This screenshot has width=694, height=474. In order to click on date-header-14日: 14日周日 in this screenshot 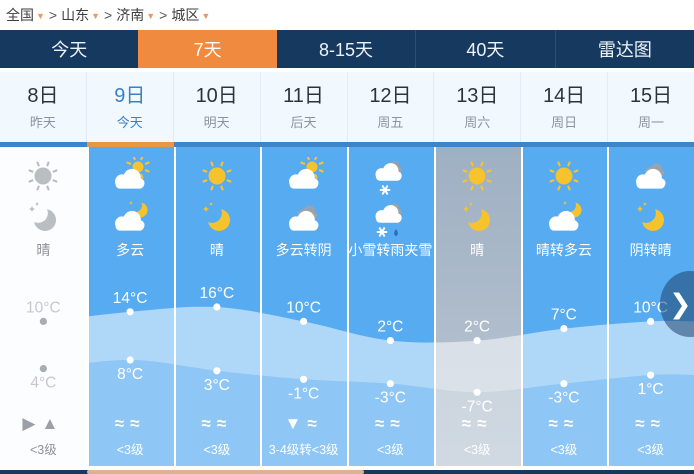, I will do `click(565, 107)`.